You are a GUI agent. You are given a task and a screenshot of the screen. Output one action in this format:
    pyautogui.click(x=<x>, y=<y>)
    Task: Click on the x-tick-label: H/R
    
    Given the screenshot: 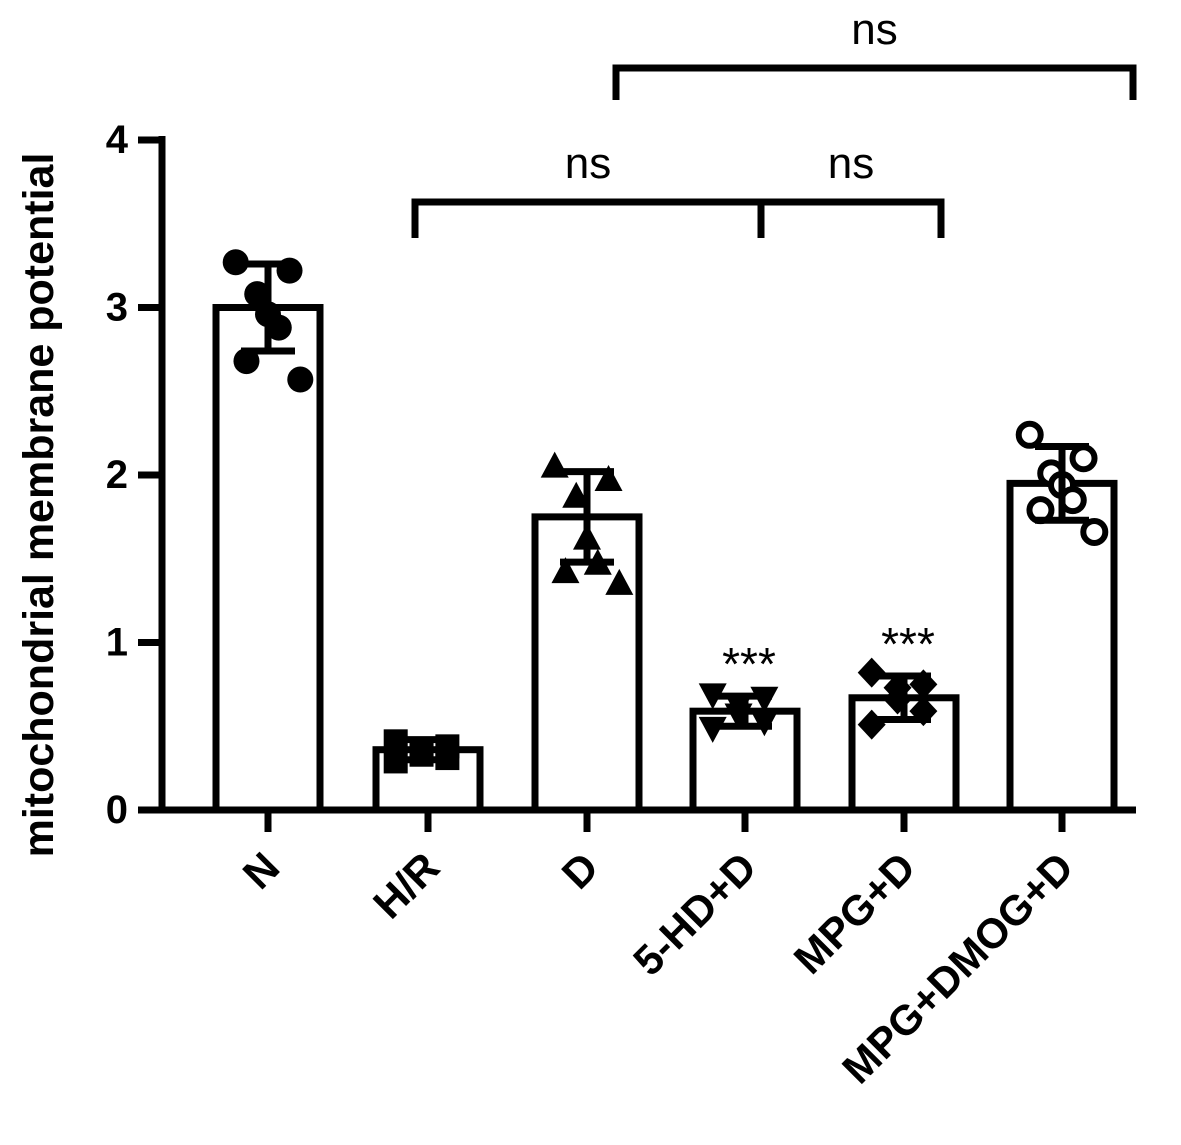 What is the action you would take?
    pyautogui.click(x=406, y=885)
    